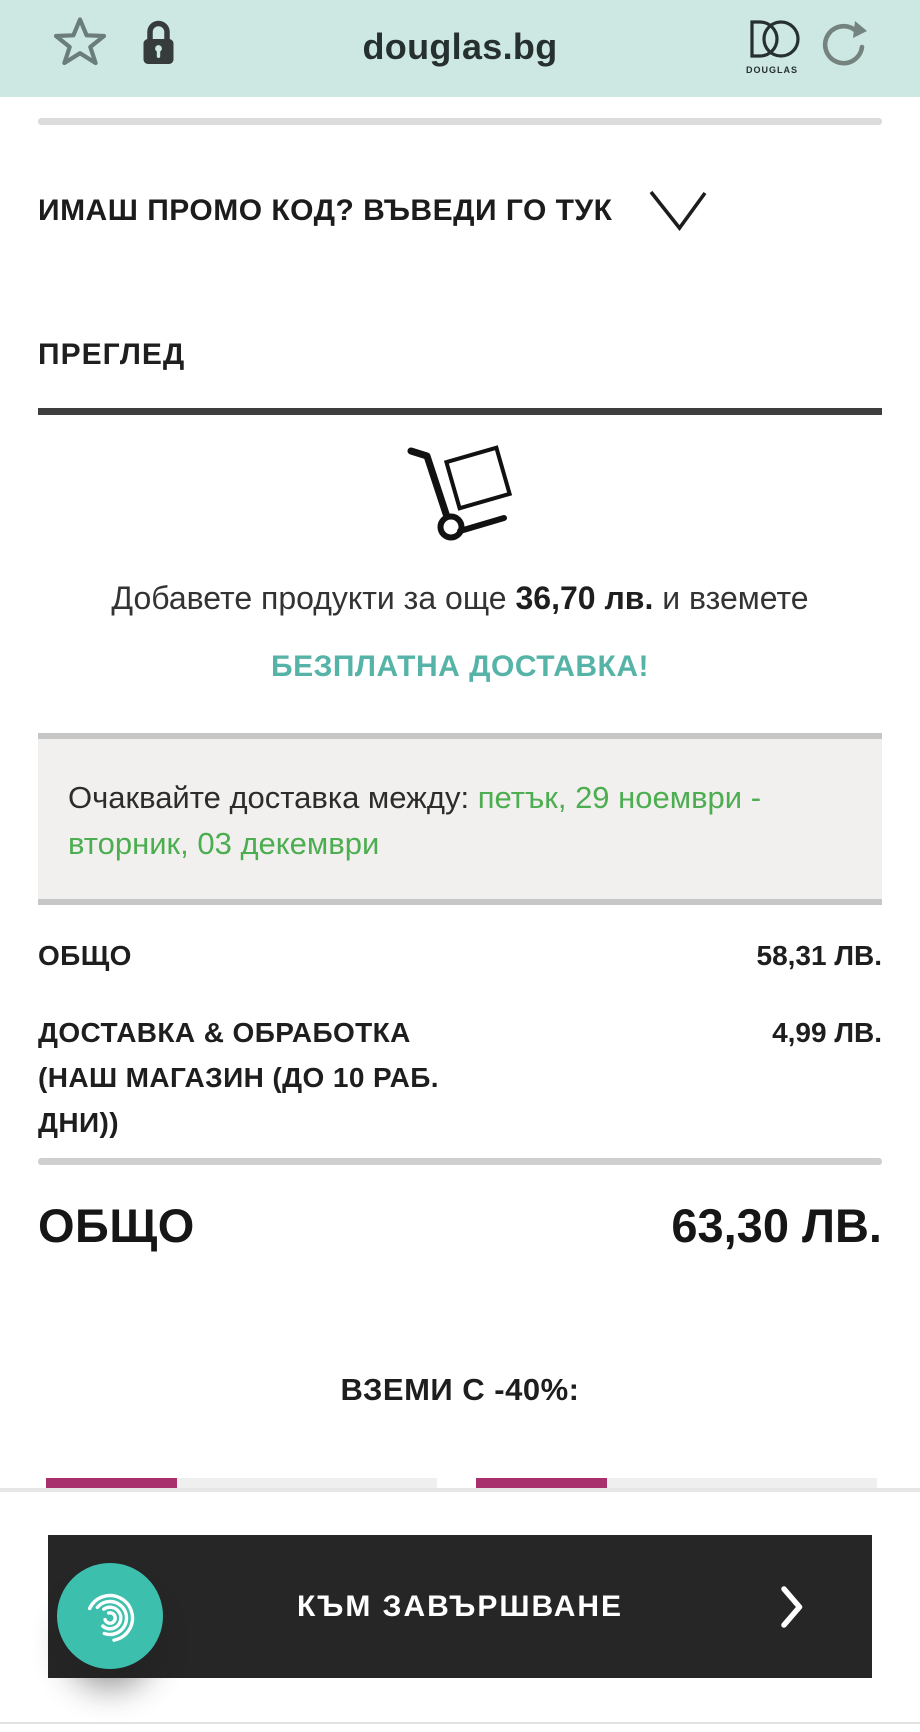  I want to click on section-divider-top, so click(460, 121).